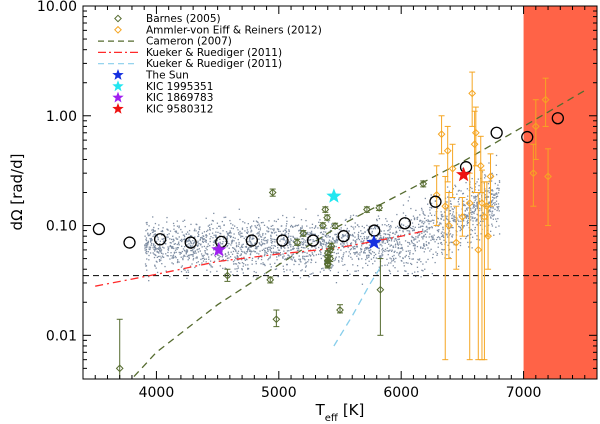  Describe the element at coordinates (165, 42) in the screenshot. I see `legend-item: Cameron (2007)` at that location.